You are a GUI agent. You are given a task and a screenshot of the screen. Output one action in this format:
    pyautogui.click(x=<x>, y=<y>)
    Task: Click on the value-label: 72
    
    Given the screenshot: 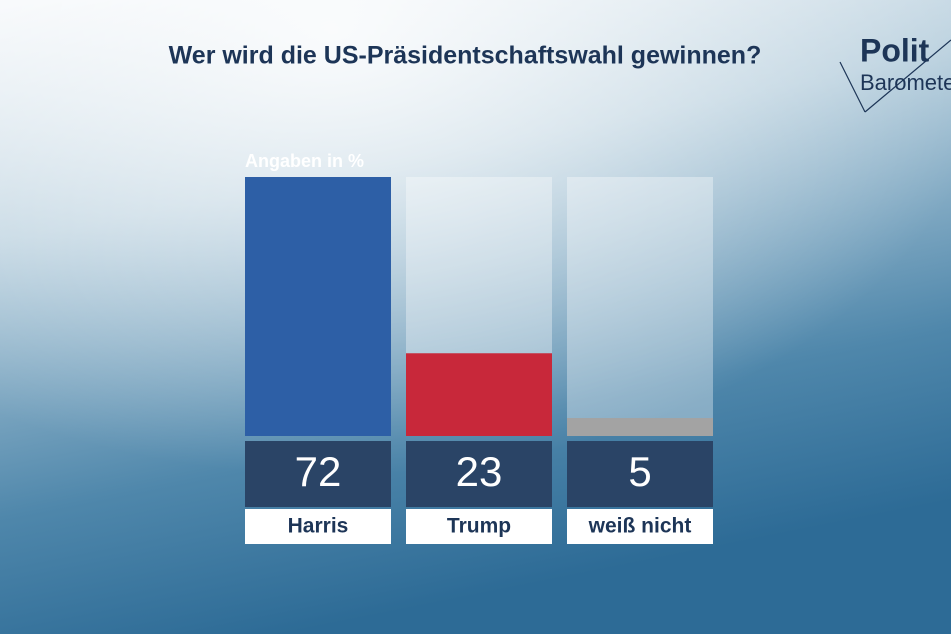 What is the action you would take?
    pyautogui.click(x=318, y=471)
    